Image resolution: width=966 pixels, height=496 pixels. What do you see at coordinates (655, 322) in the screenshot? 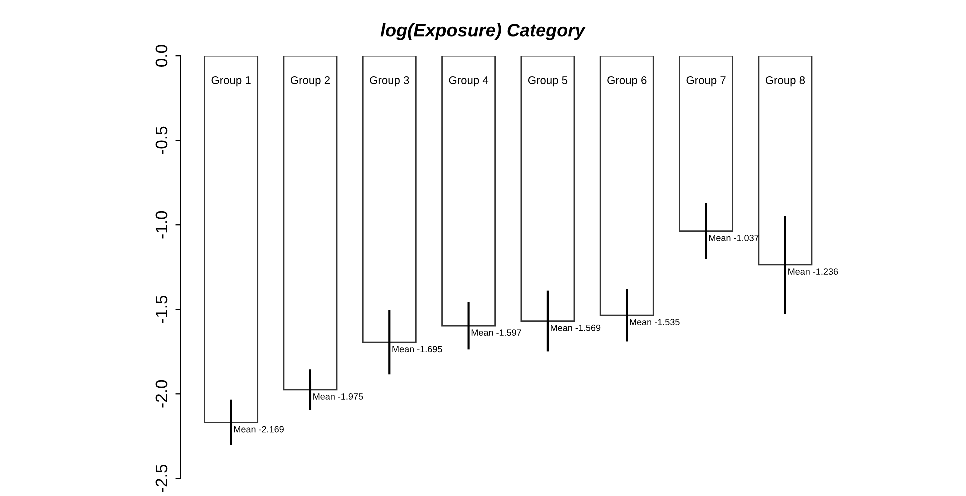
I see `data-label: Mean -1.535` at bounding box center [655, 322].